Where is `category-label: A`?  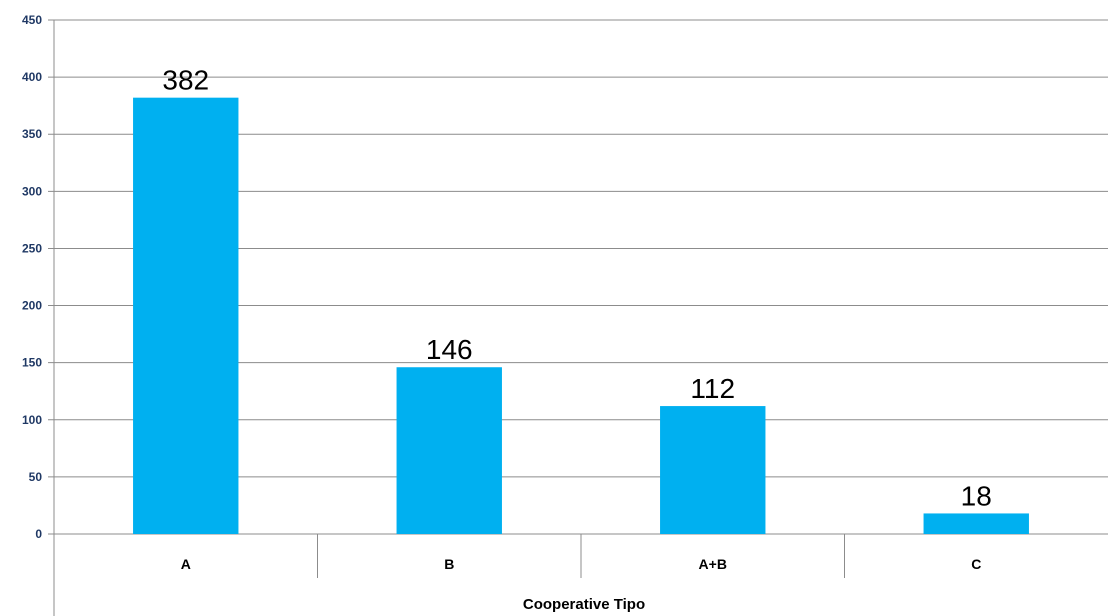 category-label: A is located at coordinates (186, 564).